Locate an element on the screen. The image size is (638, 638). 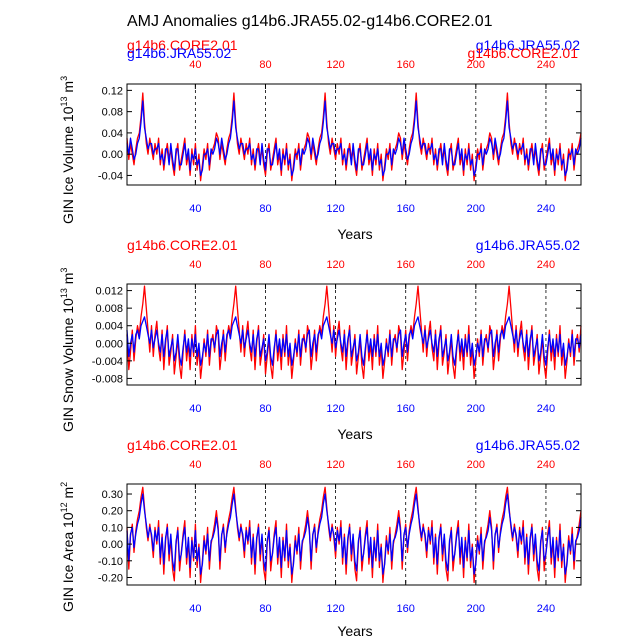
y-label-main: GIN Ice Area 10 is located at coordinates (68, 562).